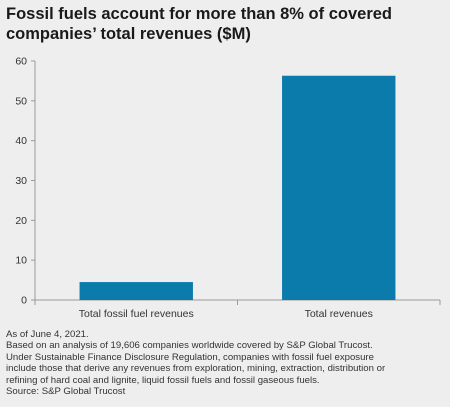 The image size is (450, 407). Describe the element at coordinates (21, 101) in the screenshot. I see `y-tick-label: 50` at that location.